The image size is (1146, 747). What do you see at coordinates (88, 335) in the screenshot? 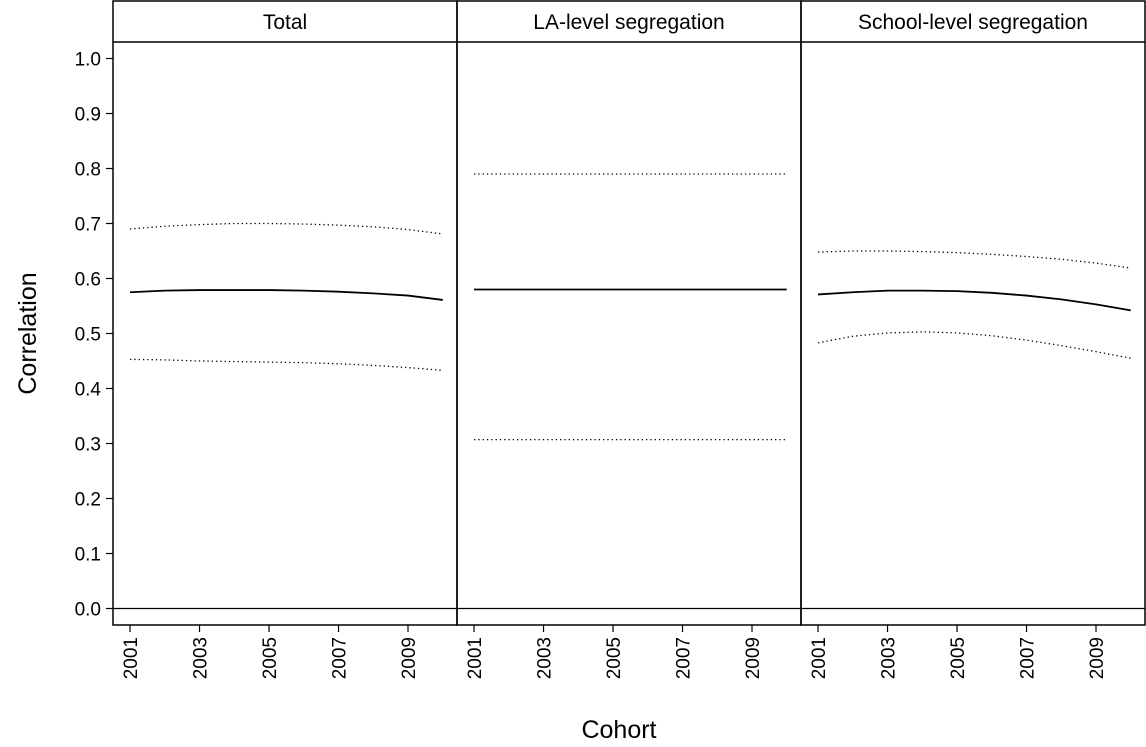
I see `y-tick-label: 0.5` at bounding box center [88, 335].